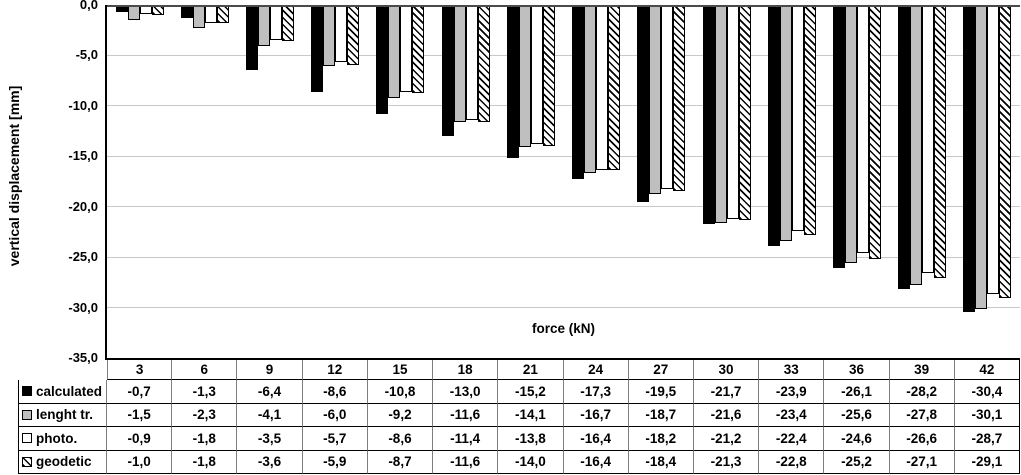 This screenshot has width=1021, height=475. I want to click on table-cell-photo-force-21: -13,8, so click(531, 439).